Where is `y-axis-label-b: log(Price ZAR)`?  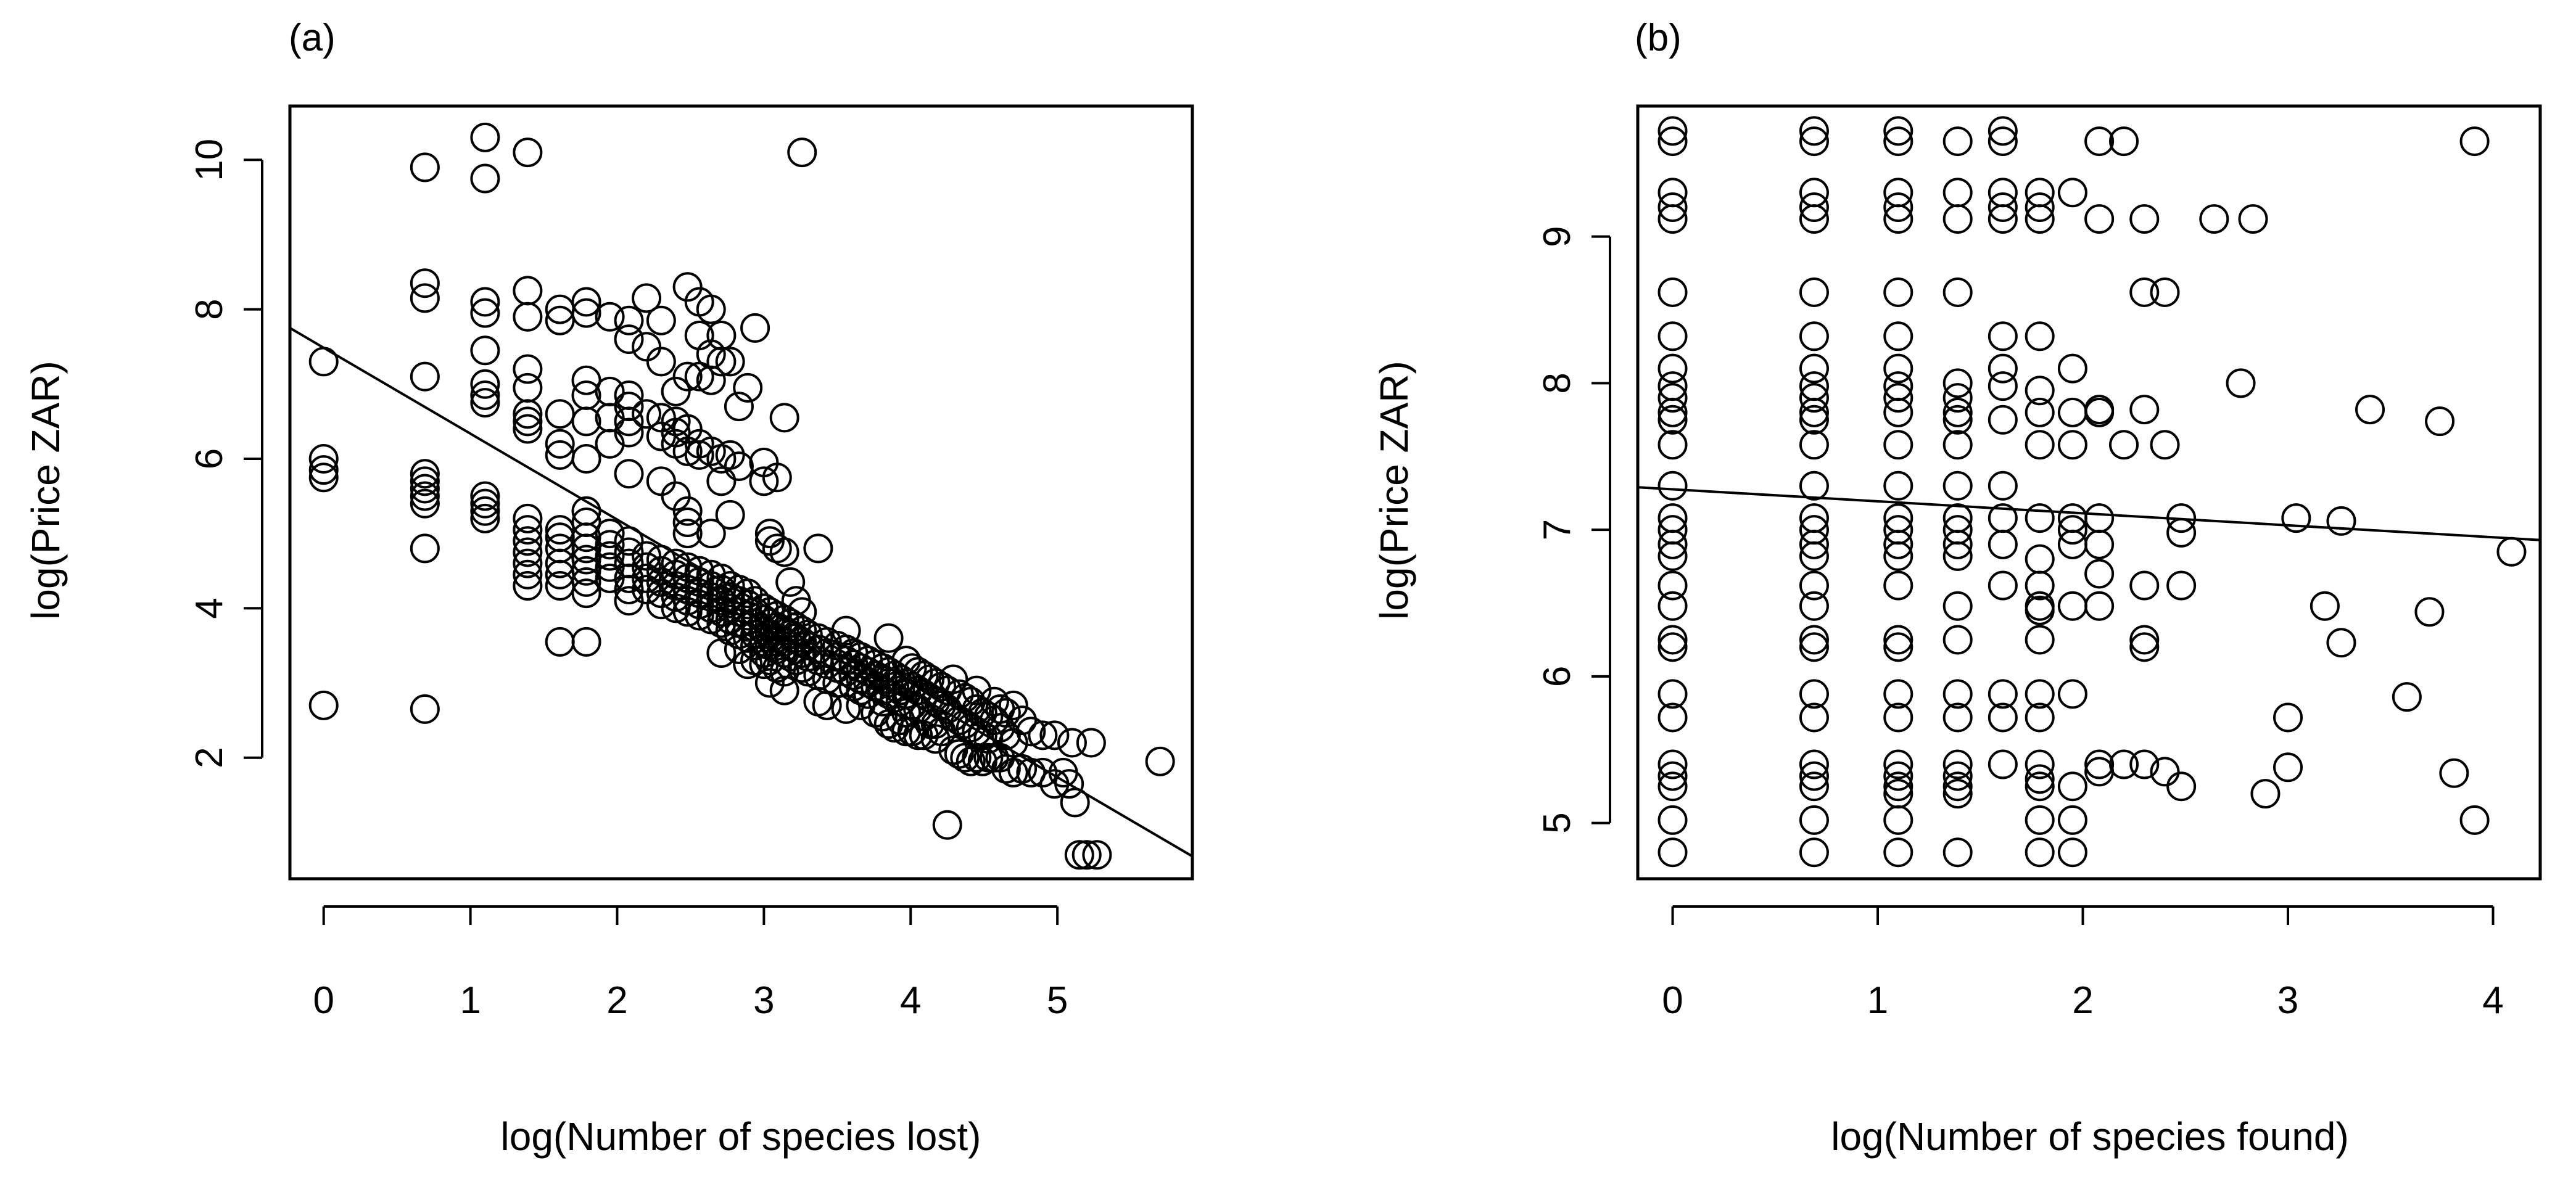 y-axis-label-b: log(Price ZAR) is located at coordinates (1394, 491).